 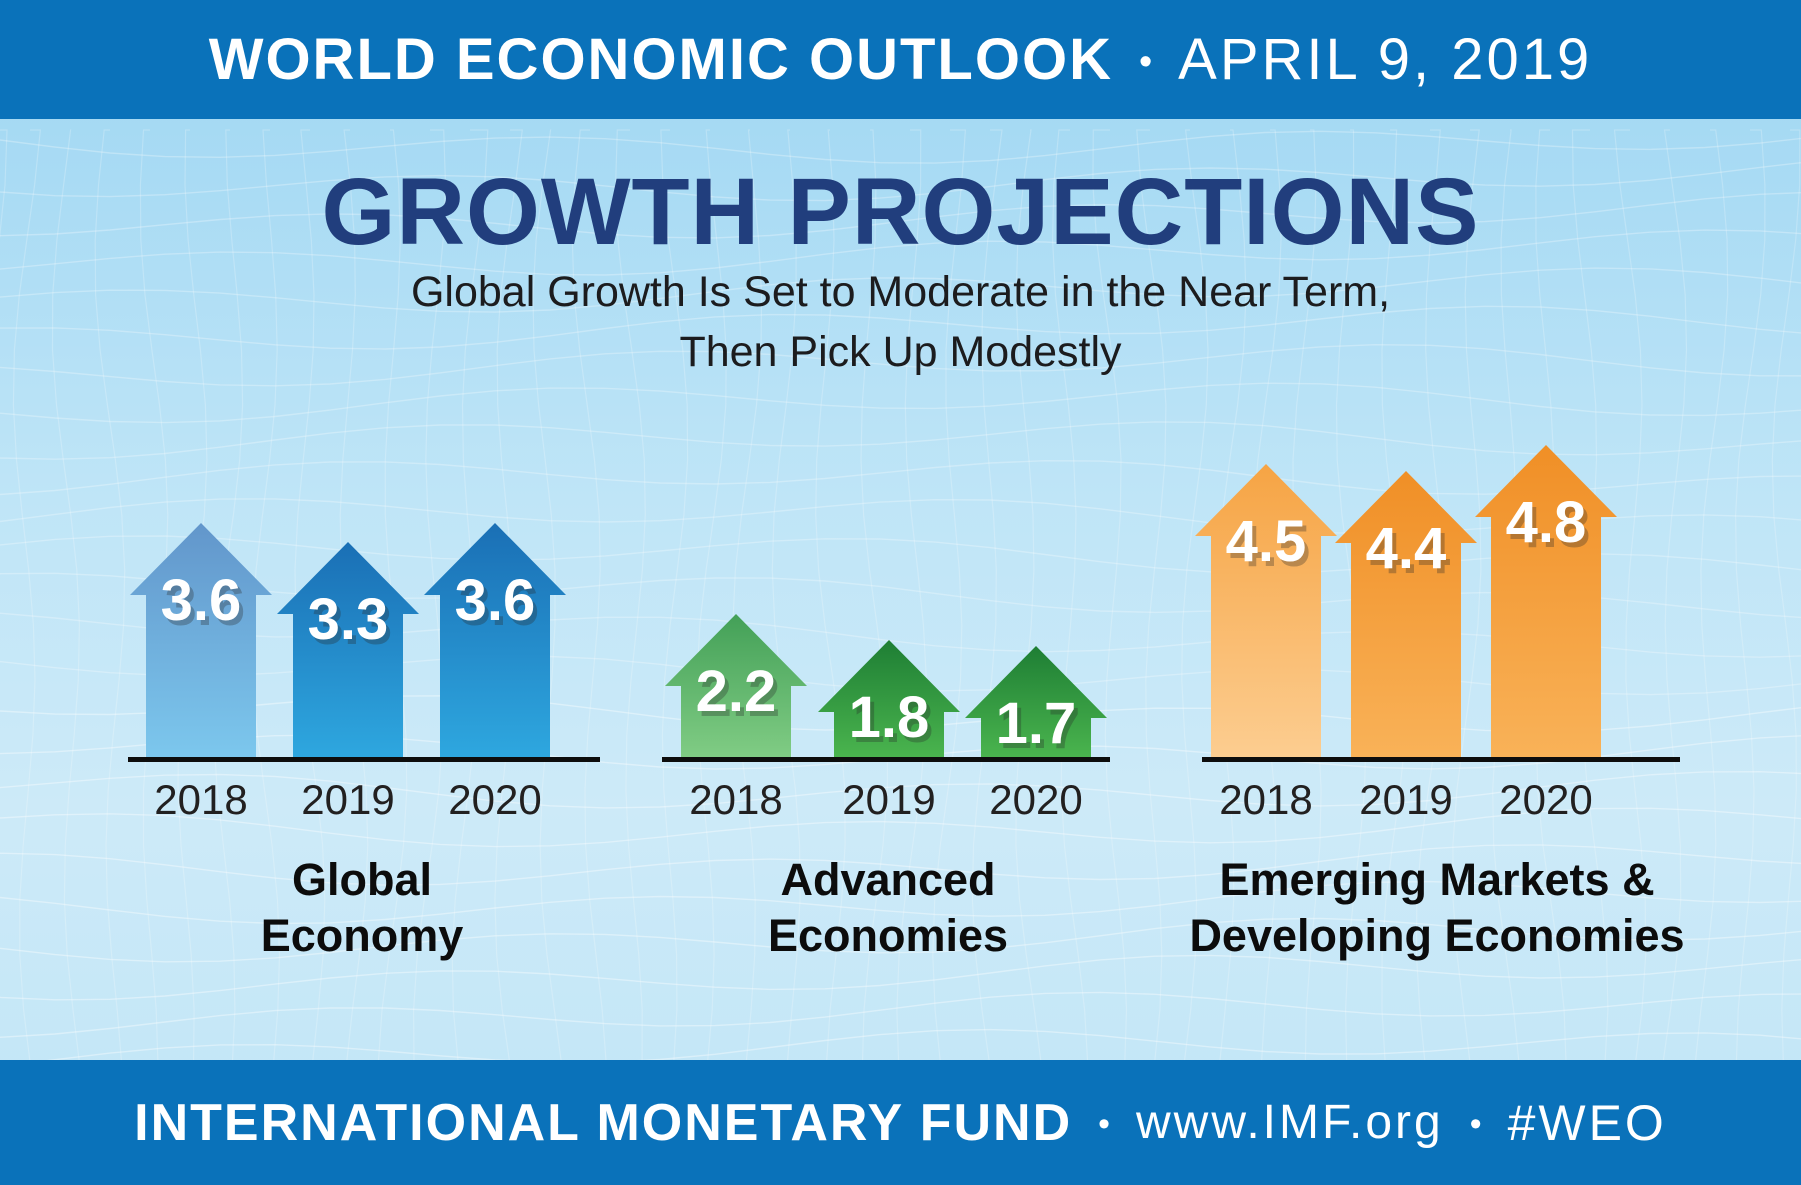 What do you see at coordinates (1406, 799) in the screenshot?
I see `year-label-2019-emerging-markets-developing-economies: 2019` at bounding box center [1406, 799].